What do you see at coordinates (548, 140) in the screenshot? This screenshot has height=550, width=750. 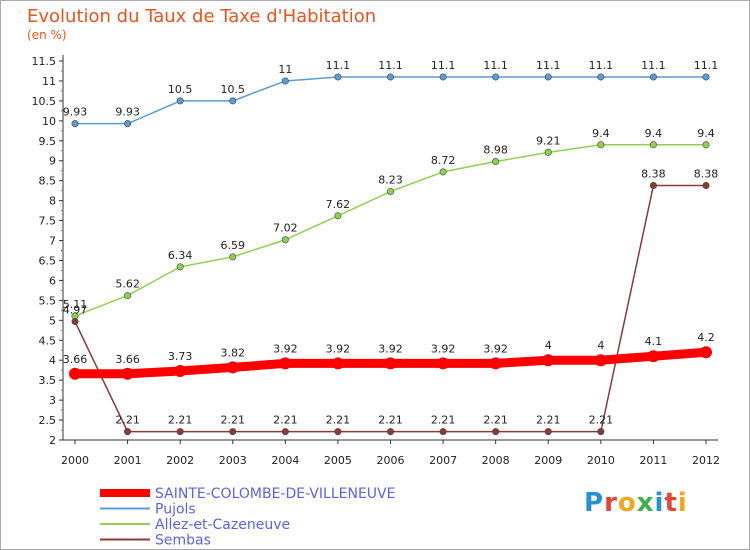 I see `data-label: 9.21` at bounding box center [548, 140].